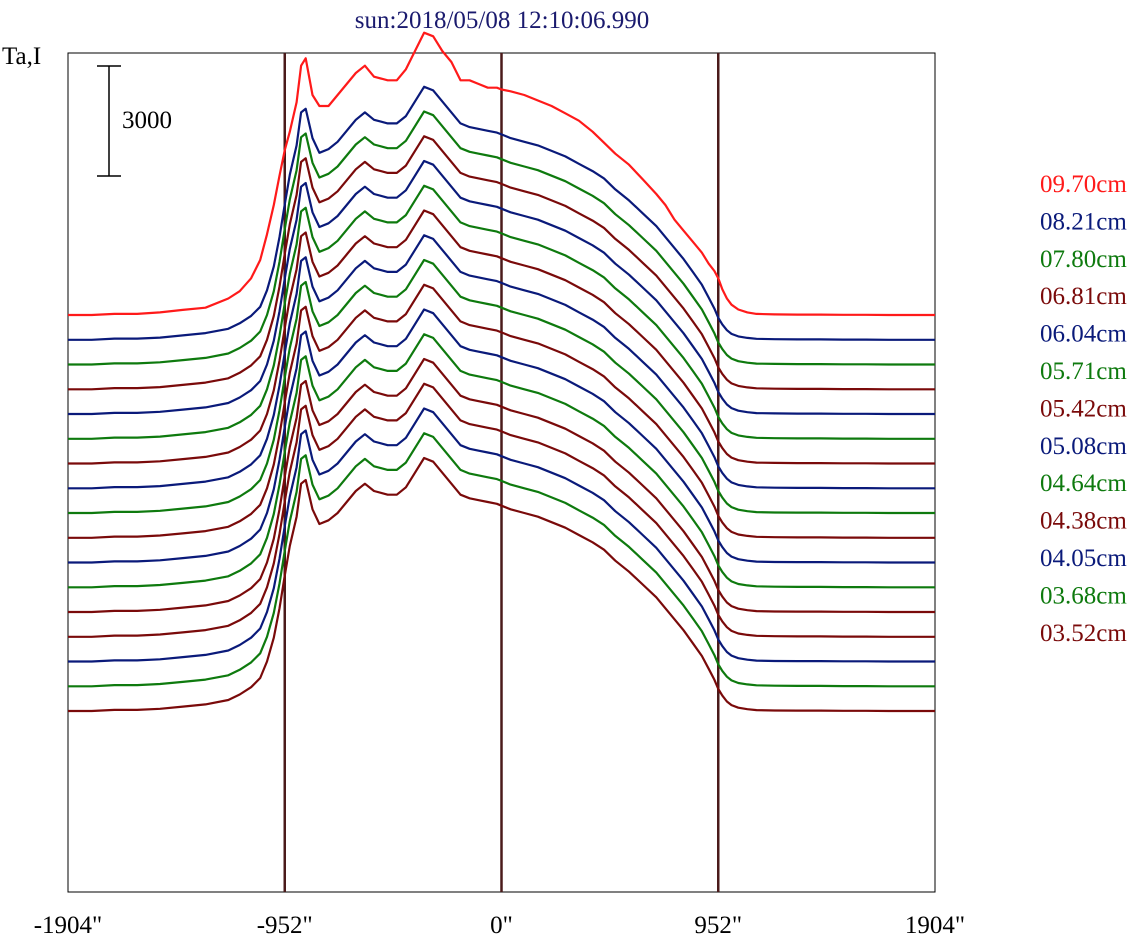 The height and width of the screenshot is (941, 1147). Describe the element at coordinates (1083, 483) in the screenshot. I see `legend-entry: 04.64cm` at that location.